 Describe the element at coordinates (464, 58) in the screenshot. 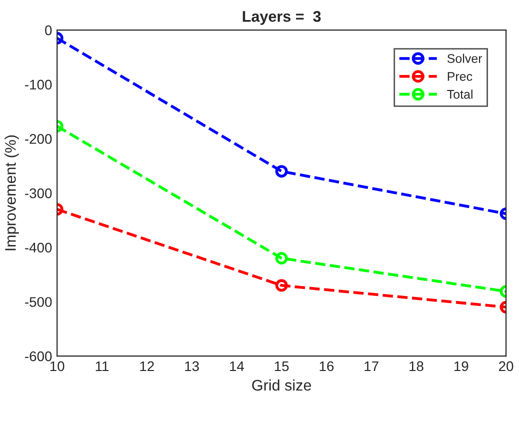

I see `legend-label: Solver` at that location.